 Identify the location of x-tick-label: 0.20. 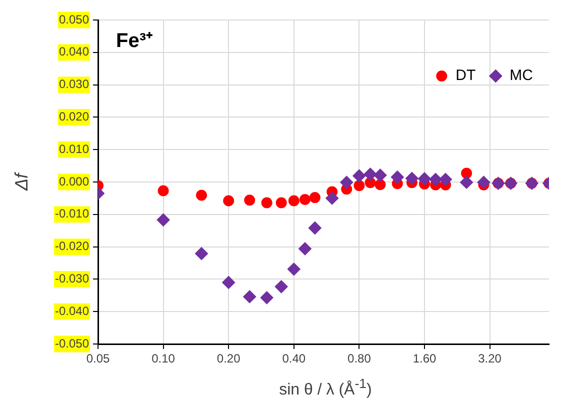
(228, 359).